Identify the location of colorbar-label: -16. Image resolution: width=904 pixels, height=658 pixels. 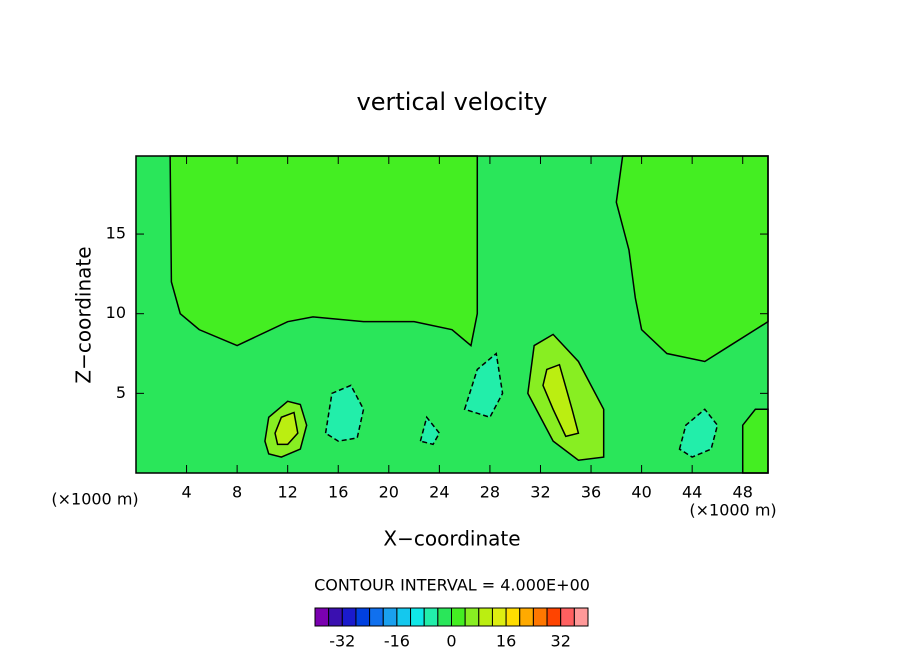
(397, 641).